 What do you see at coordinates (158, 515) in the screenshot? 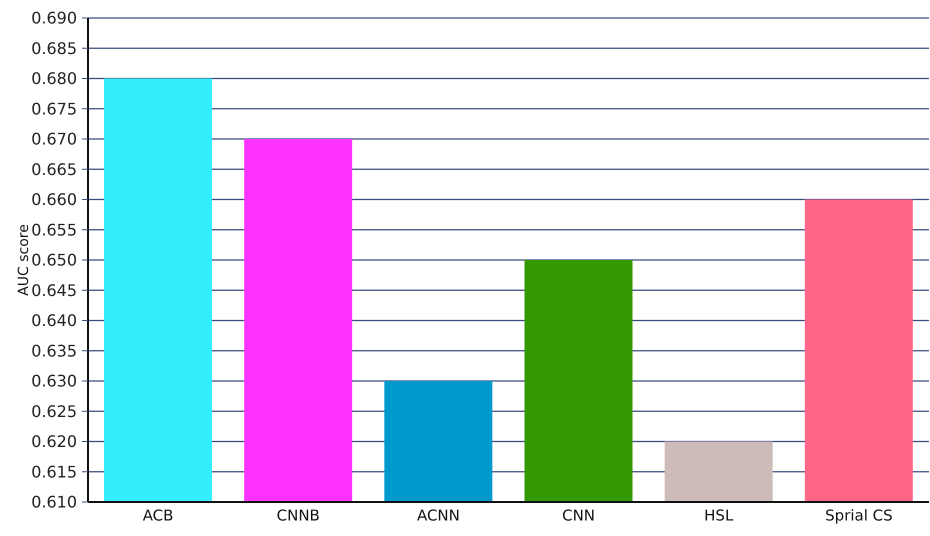
I see `x-tick-label: ACB` at bounding box center [158, 515].